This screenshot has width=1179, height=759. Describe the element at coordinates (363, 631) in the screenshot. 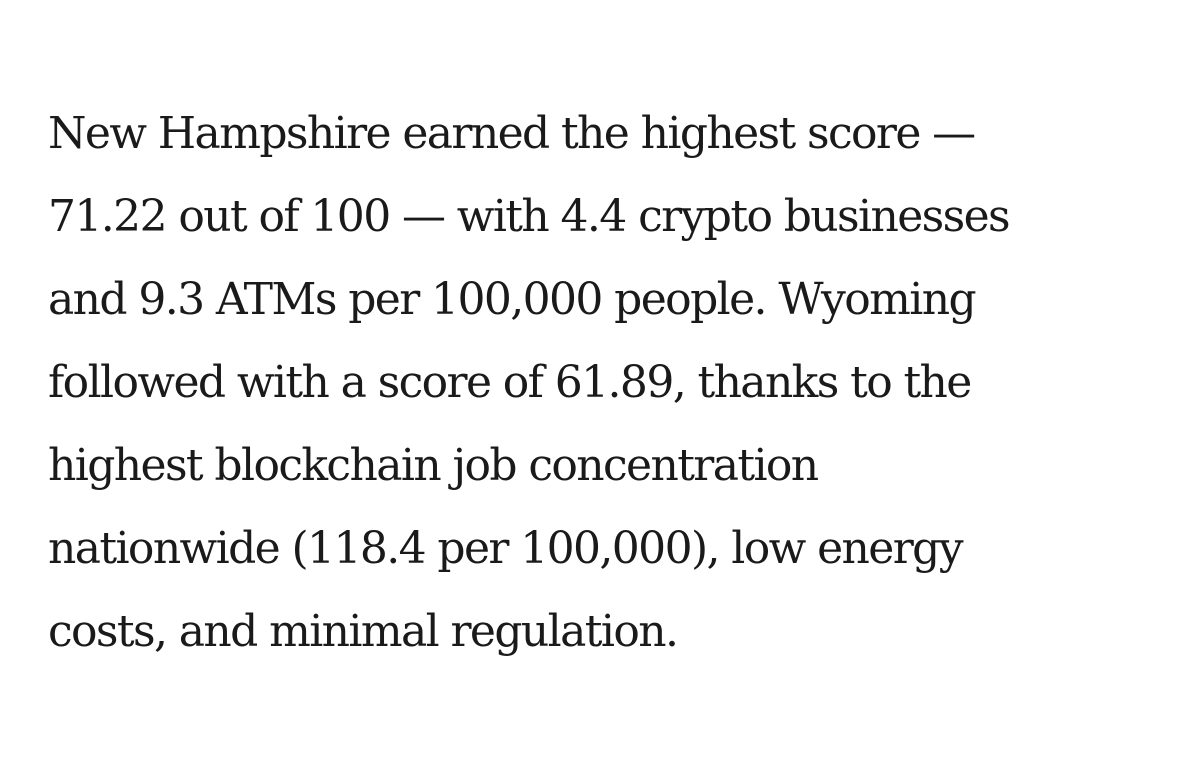

I see `paragraph-line: costs, and minimal regulation.` at that location.